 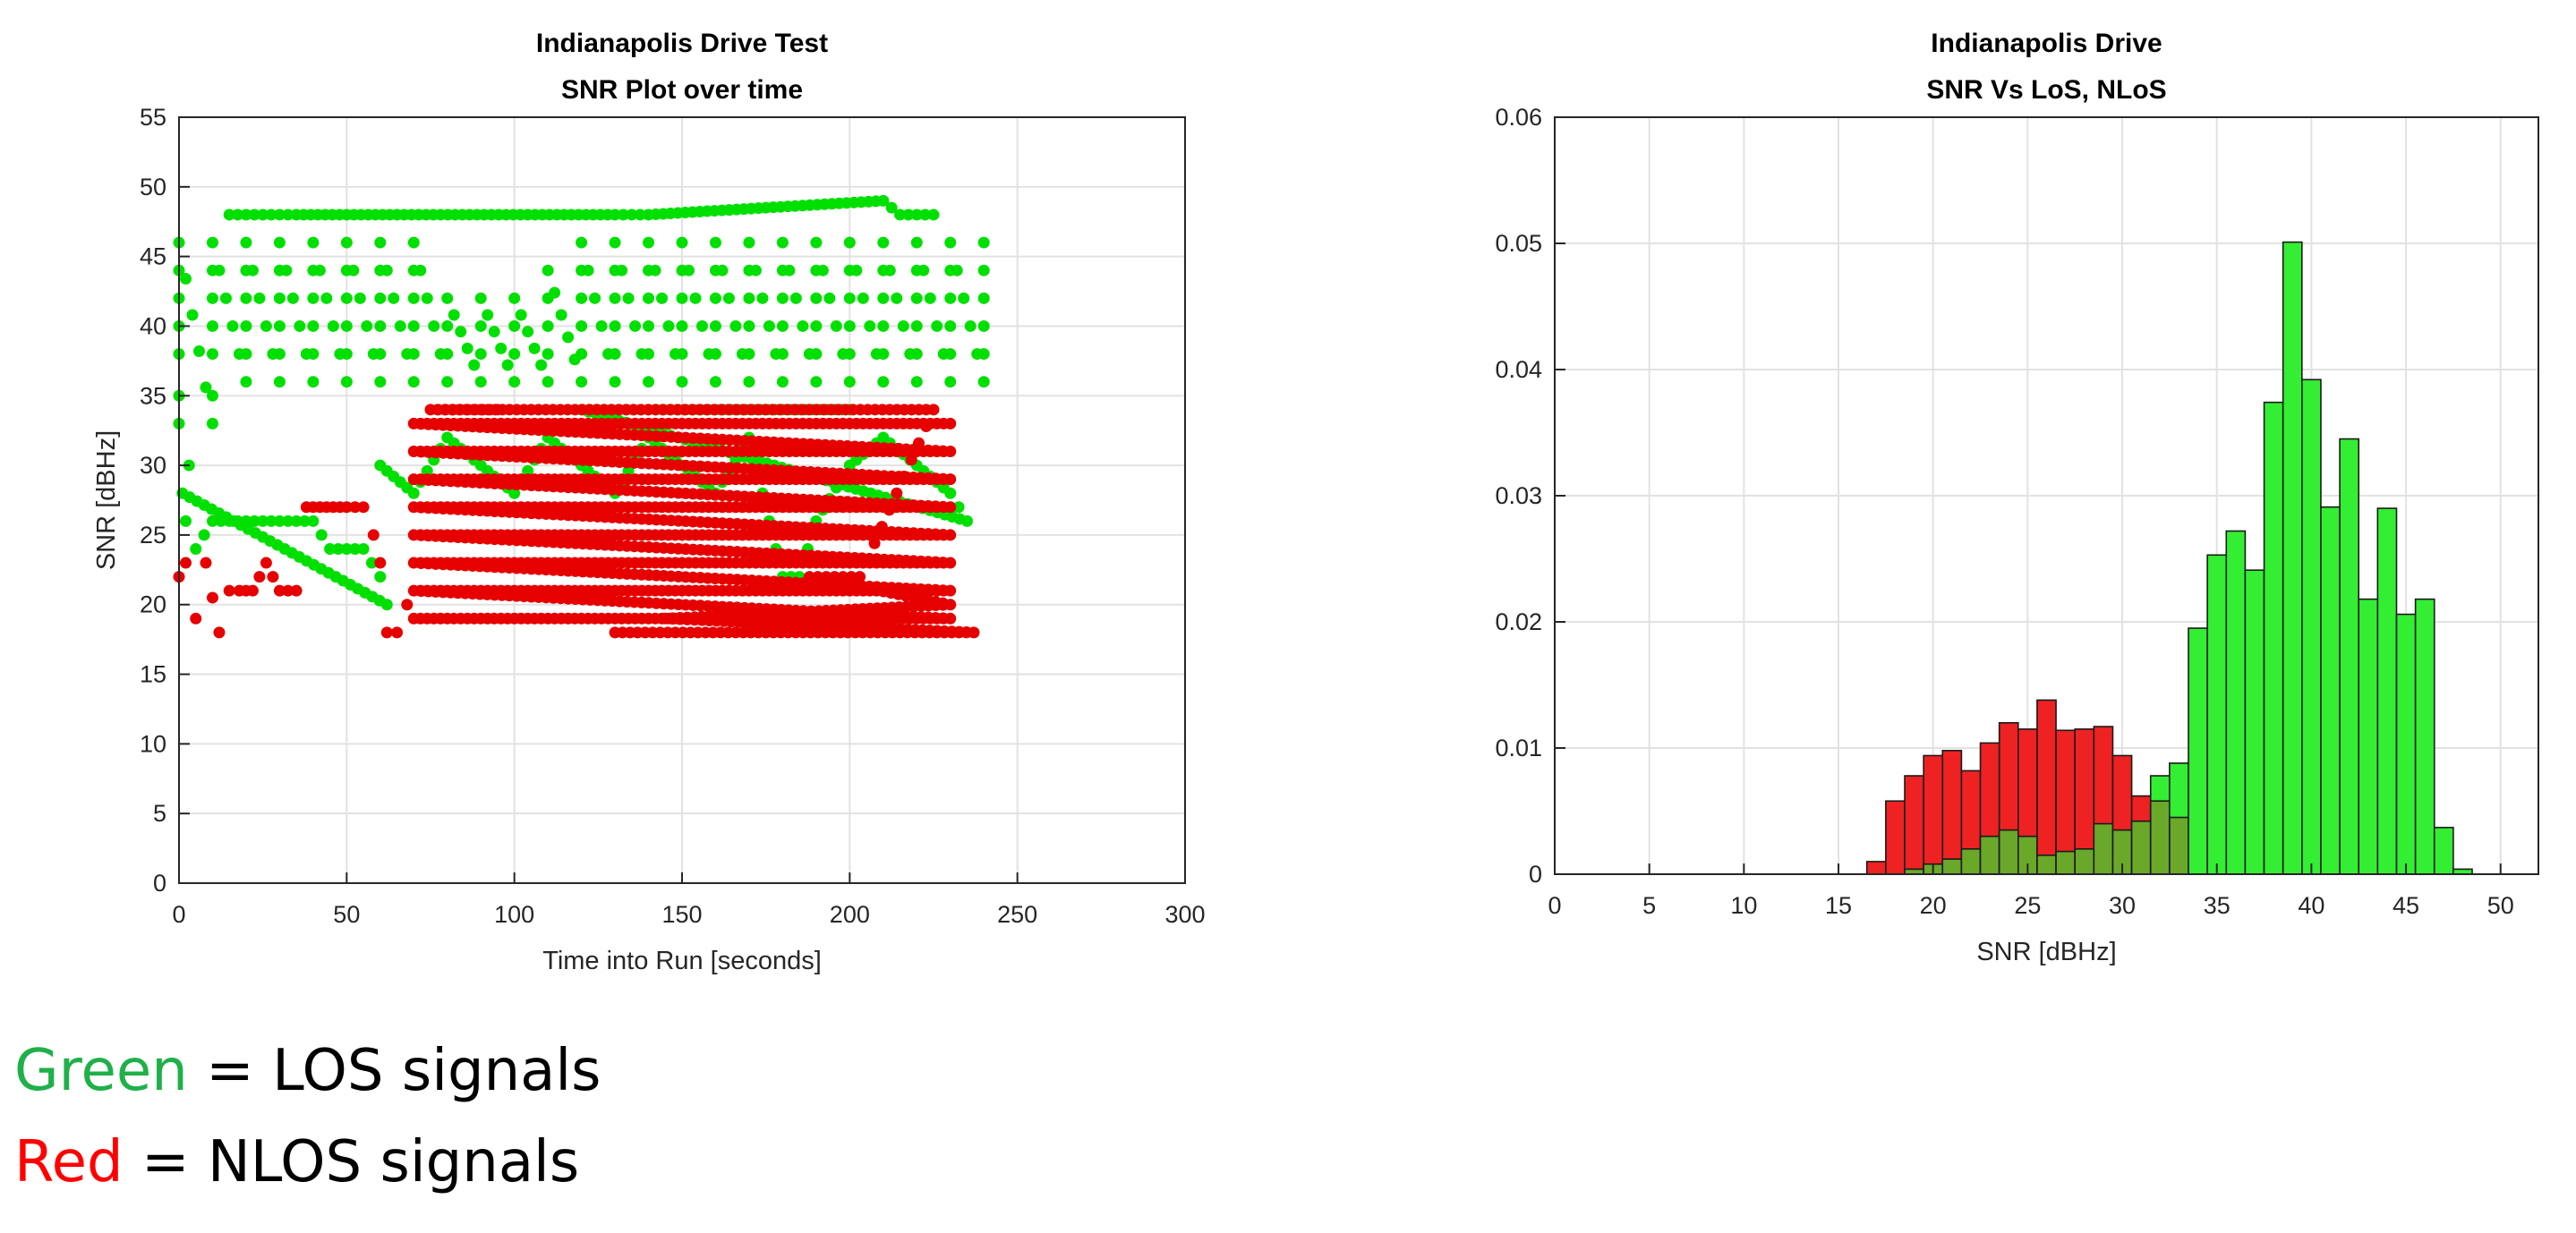 What do you see at coordinates (2046, 43) in the screenshot?
I see `chart-title: Indianapolis Drive` at bounding box center [2046, 43].